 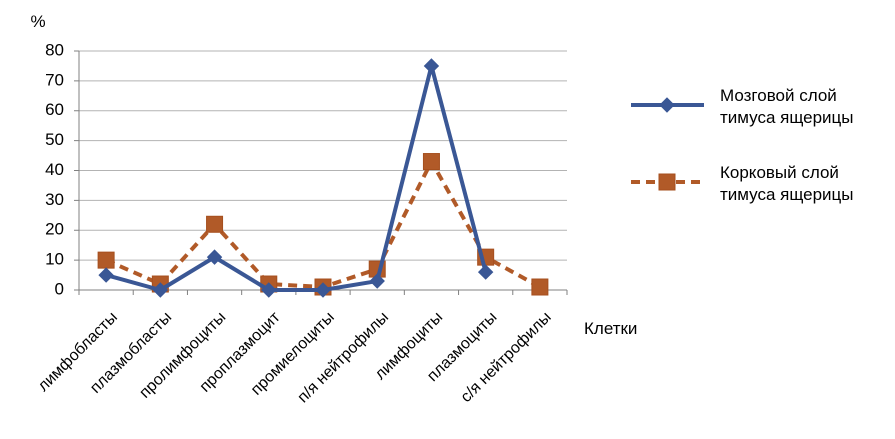 I want to click on x-axis-title: Клетки, so click(x=610, y=328).